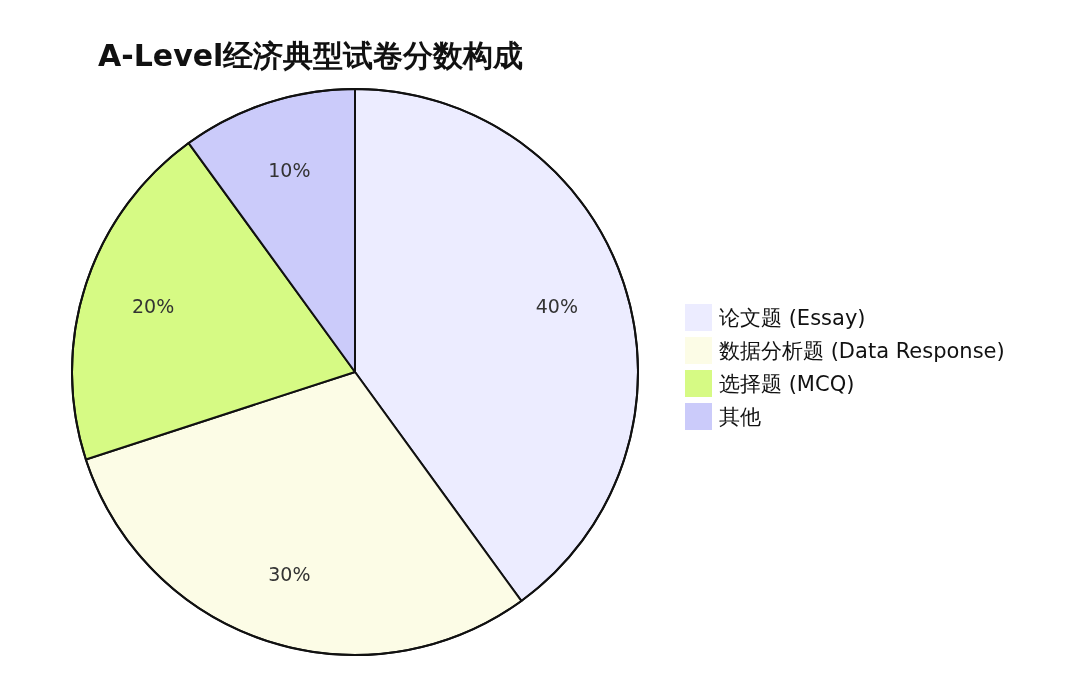 Image resolution: width=1080 pixels, height=676 pixels. What do you see at coordinates (792, 318) in the screenshot?
I see `legend-label: 论文题 (Essay)` at bounding box center [792, 318].